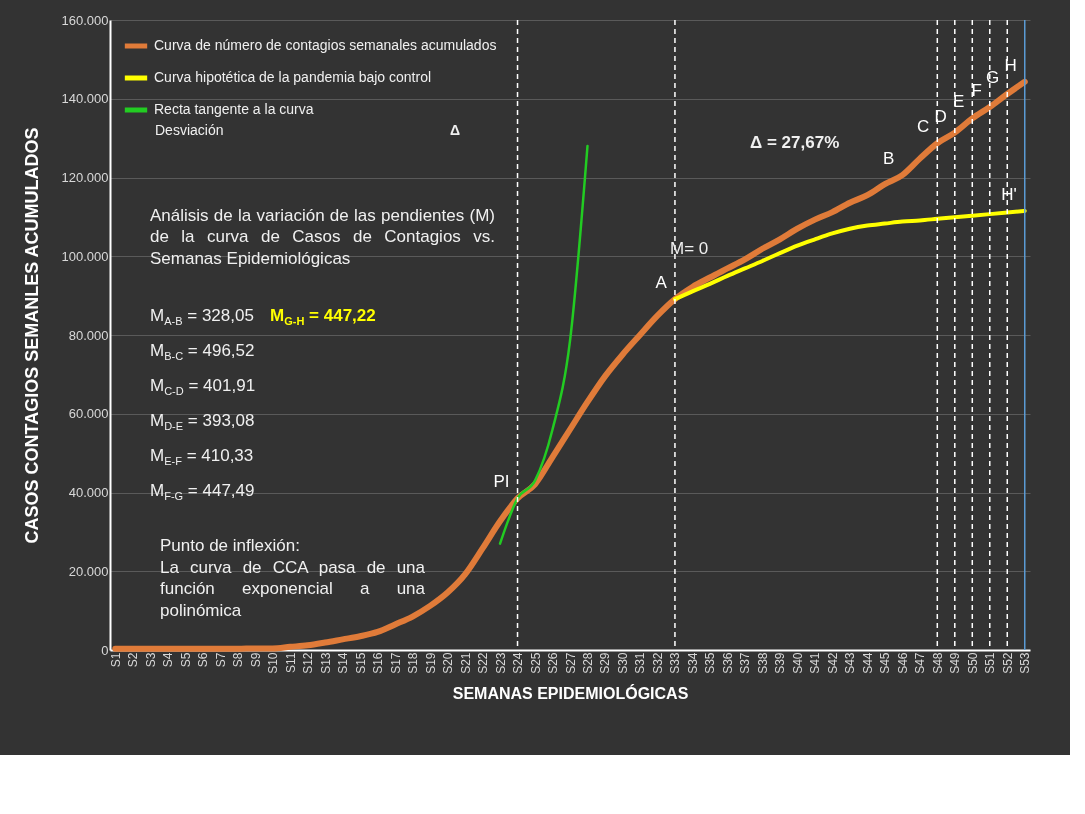 The image size is (1085, 814). I want to click on annotation: PI, so click(501, 482).